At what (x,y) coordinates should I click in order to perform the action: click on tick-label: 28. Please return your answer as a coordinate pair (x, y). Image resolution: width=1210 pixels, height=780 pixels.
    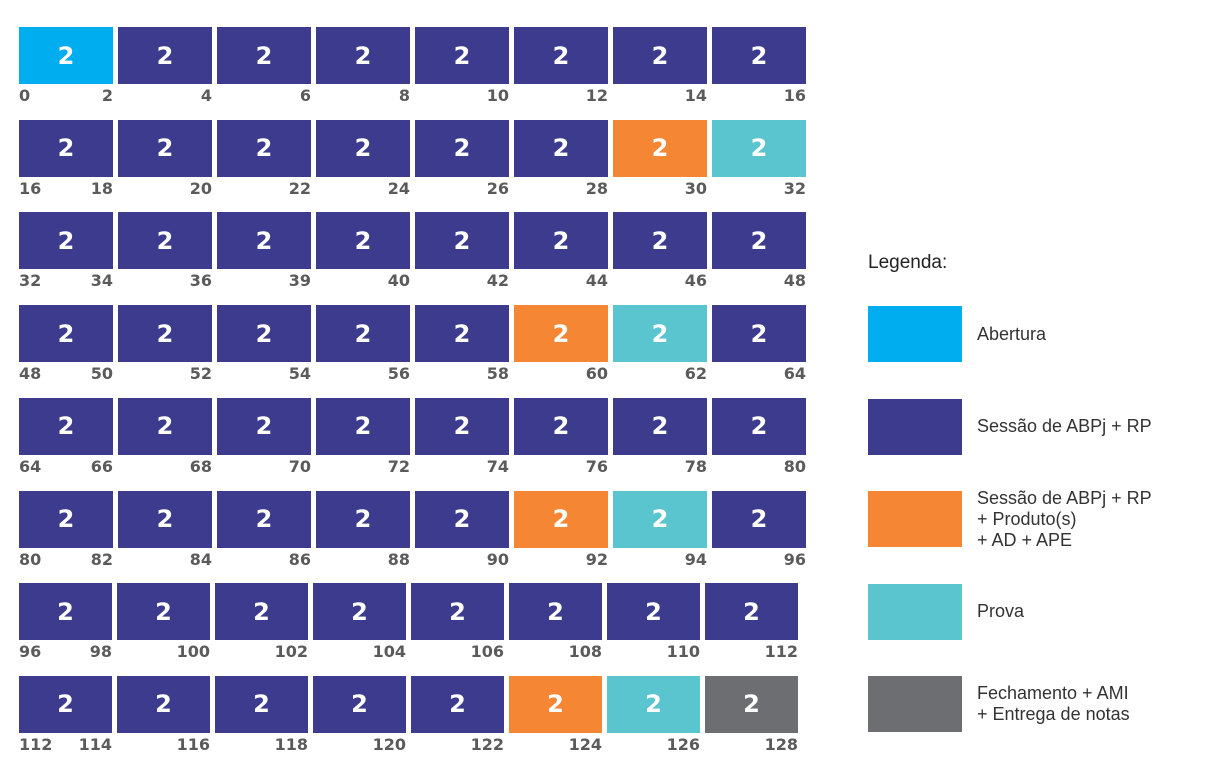
    Looking at the image, I should click on (596, 188).